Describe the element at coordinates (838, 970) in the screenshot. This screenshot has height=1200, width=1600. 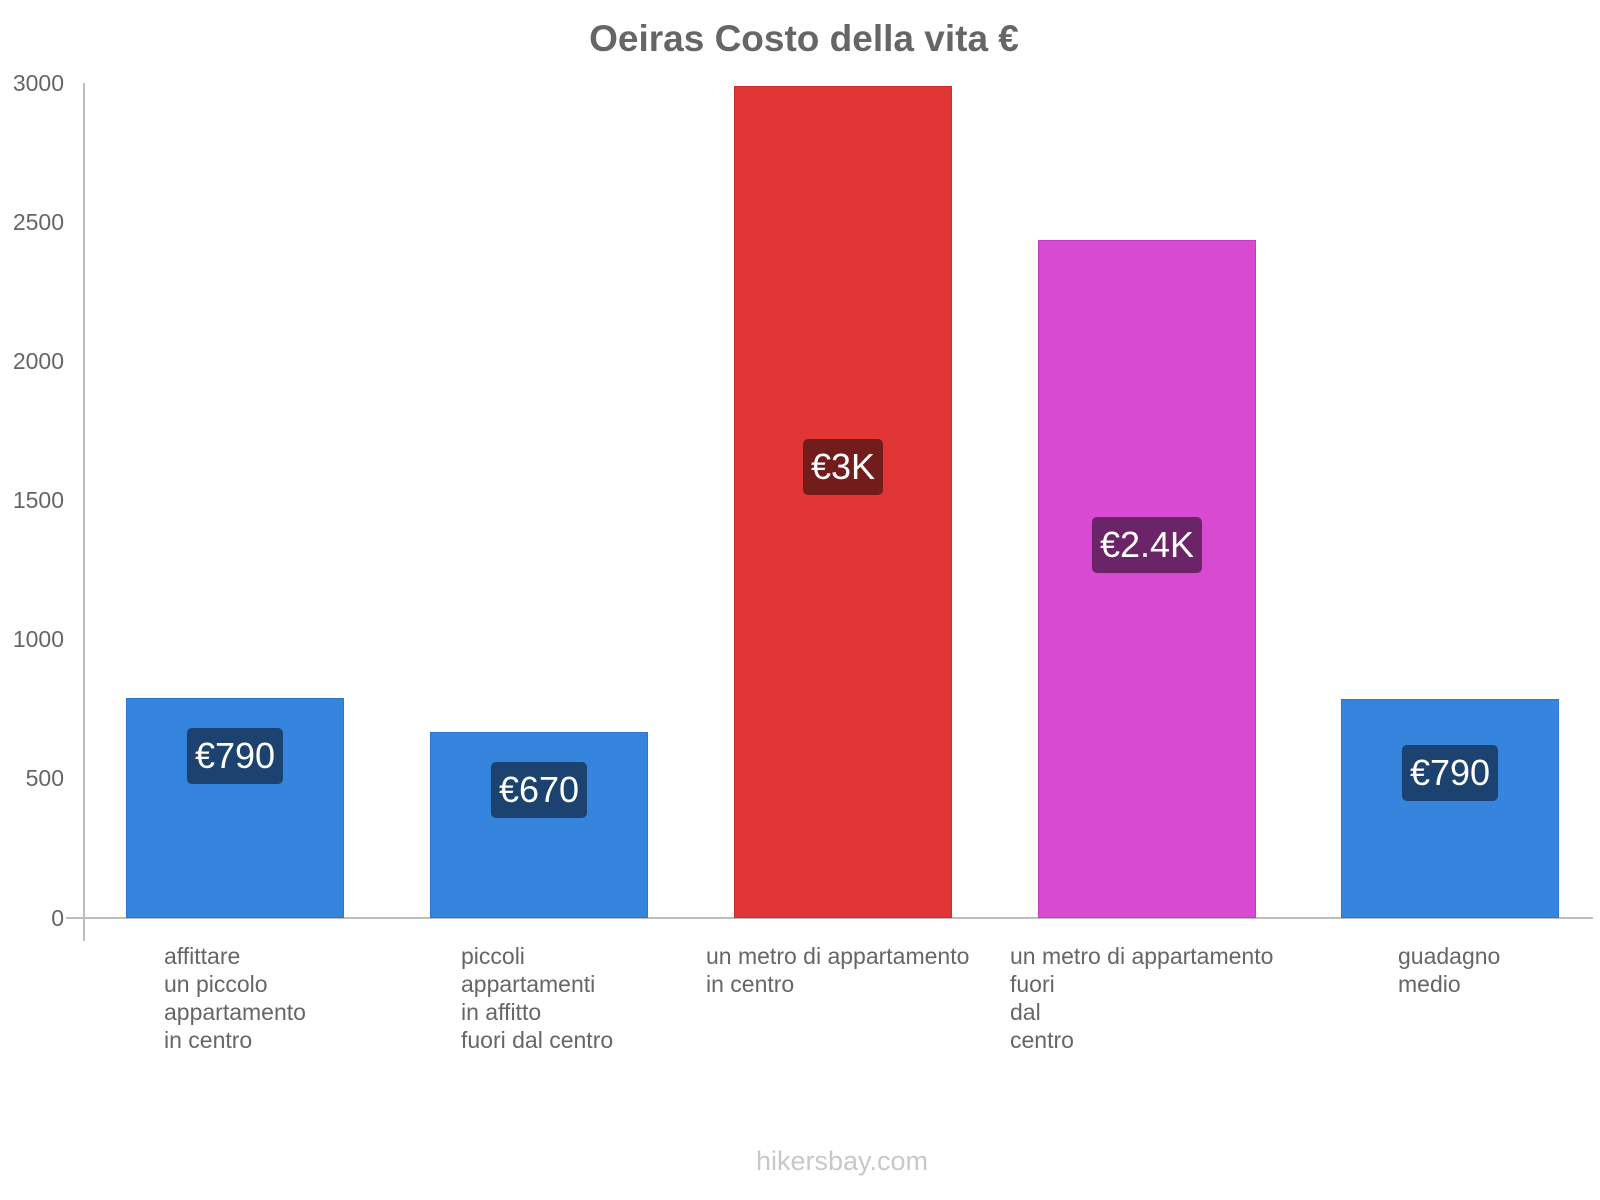
I see `x-category-label: un metro di appartamento in centro` at that location.